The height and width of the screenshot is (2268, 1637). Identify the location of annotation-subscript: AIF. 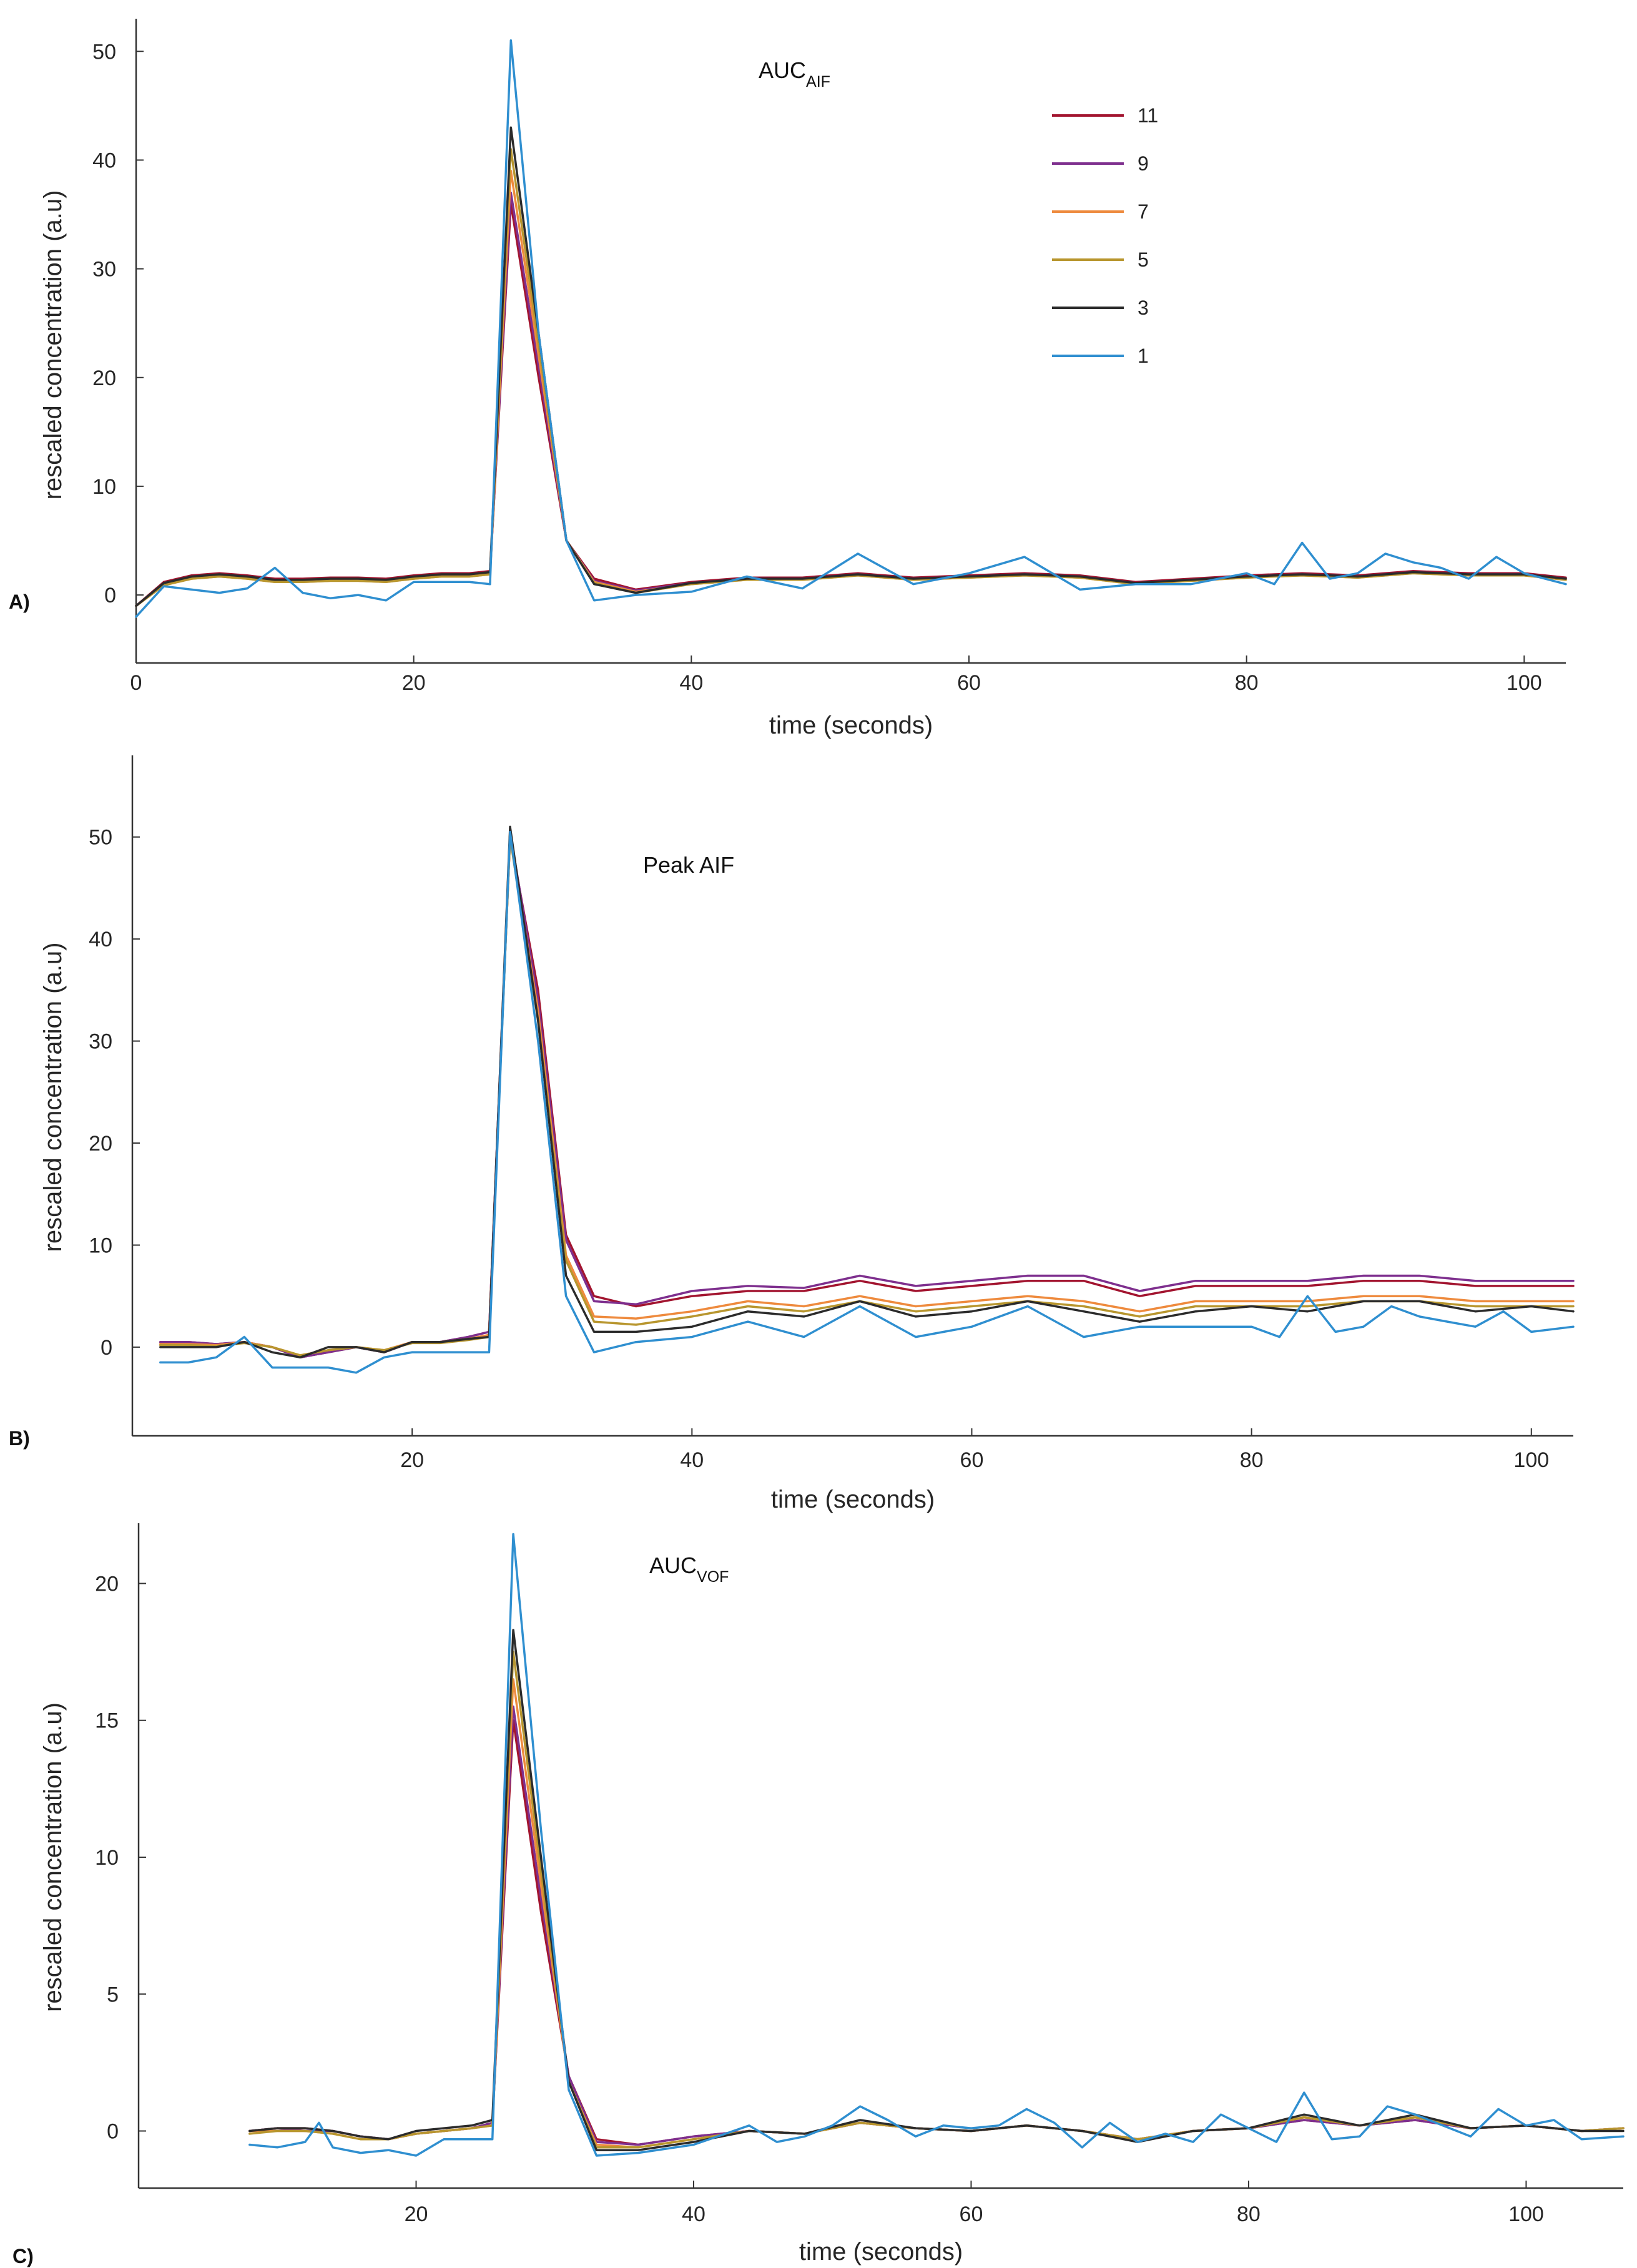
(818, 82).